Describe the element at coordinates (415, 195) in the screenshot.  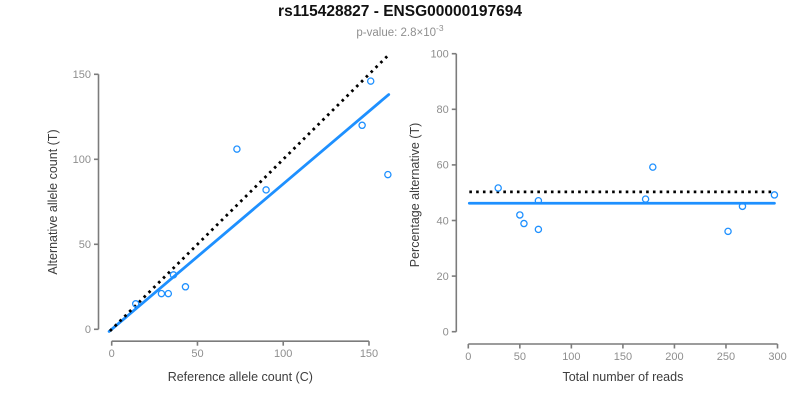
I see `percentage-vs-reads-y-label: Percentage alternative (T)` at that location.